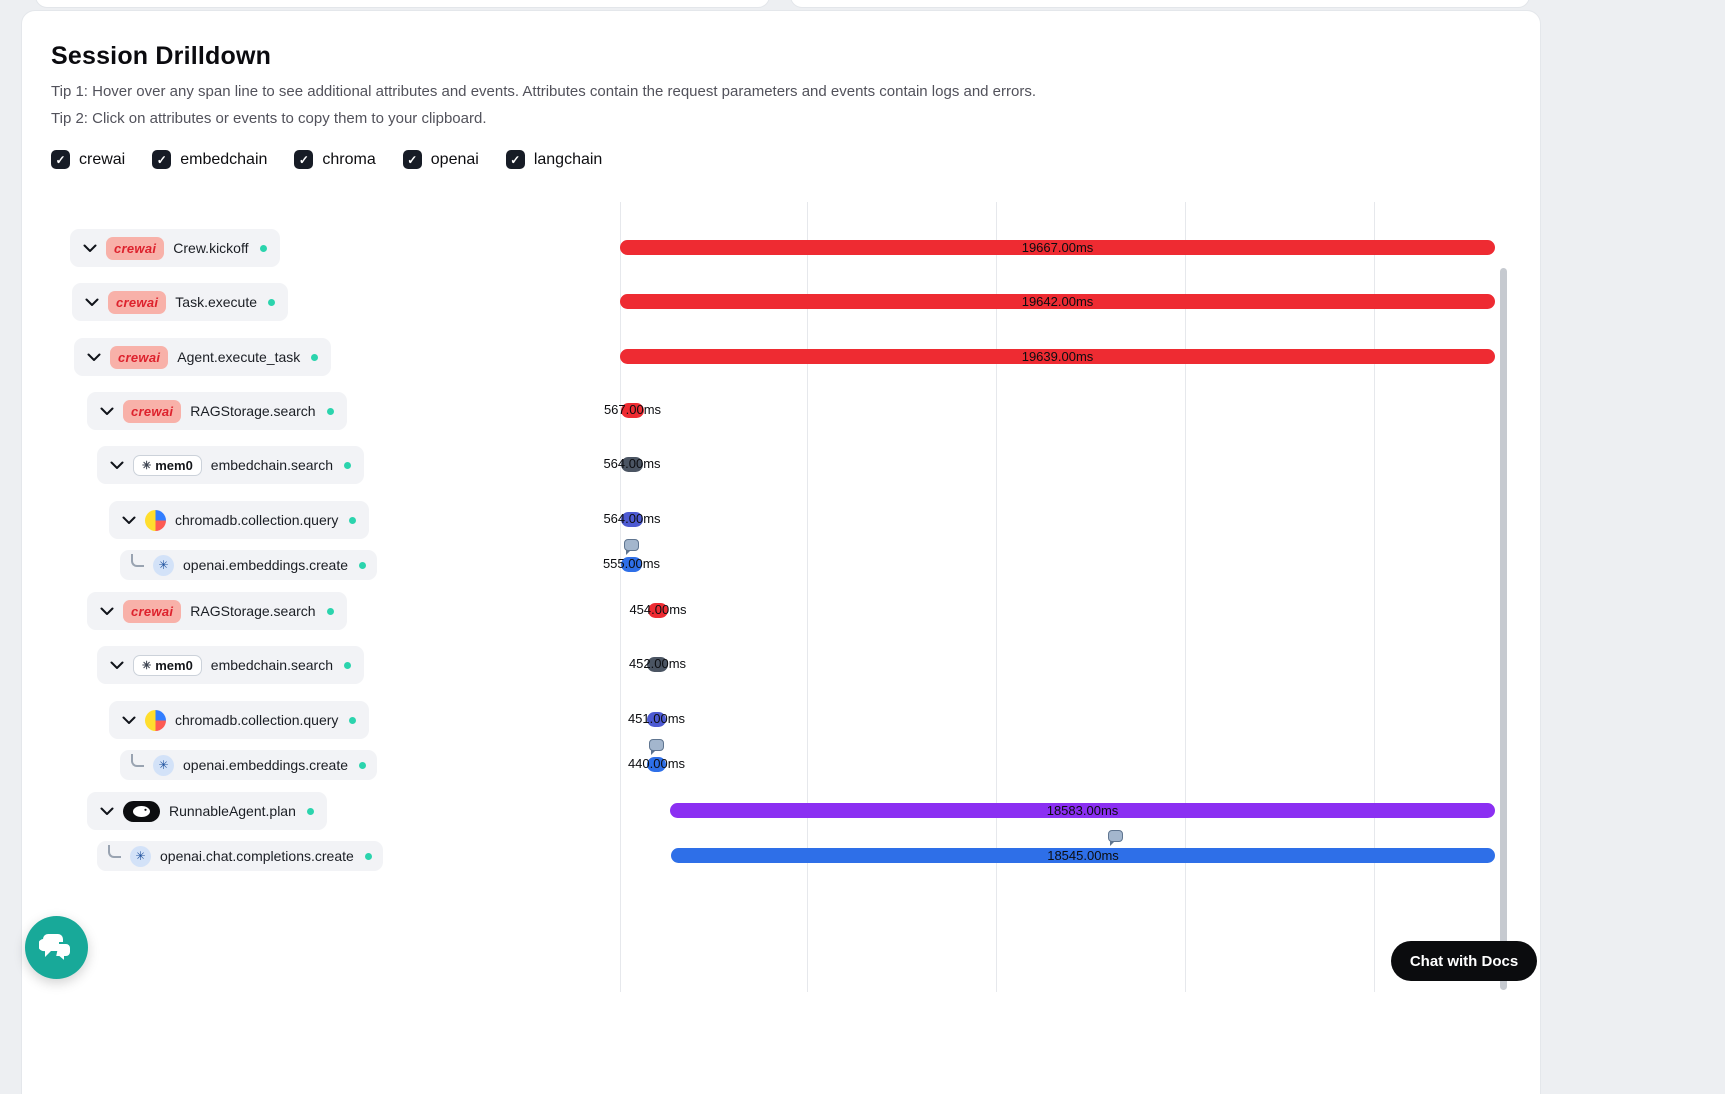  I want to click on checkbox-langchain: ✓, so click(515, 159).